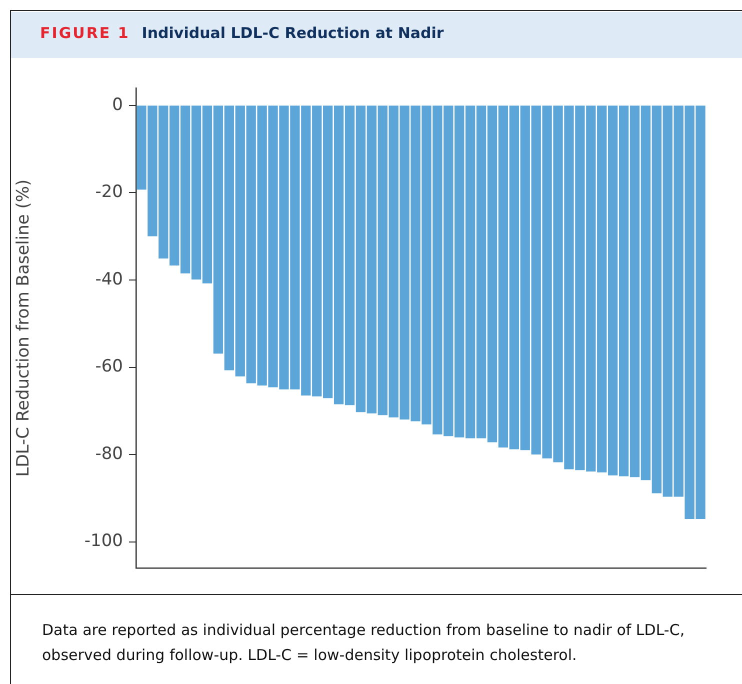 The height and width of the screenshot is (684, 742). I want to click on y-tick-label: -20, so click(109, 192).